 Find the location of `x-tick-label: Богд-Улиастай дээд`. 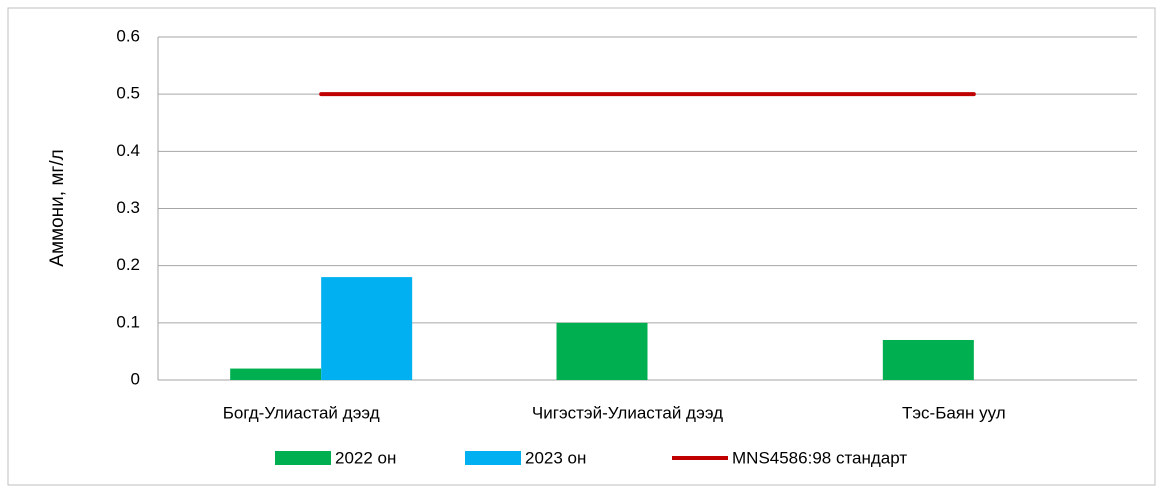

x-tick-label: Богд-Улиастай дээд is located at coordinates (301, 412).